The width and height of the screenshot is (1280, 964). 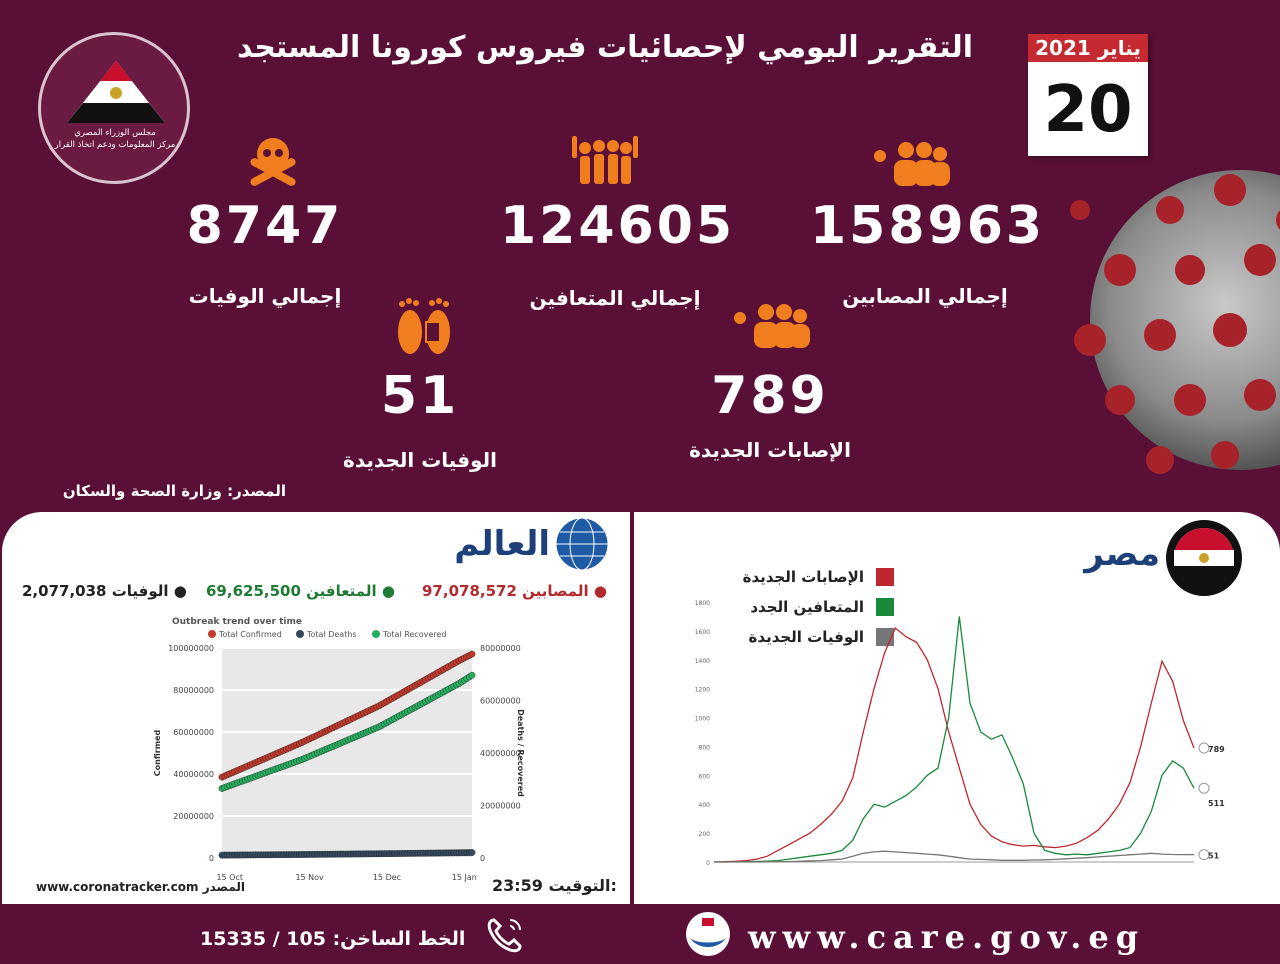 I want to click on feet-tag-icon, so click(x=424, y=326).